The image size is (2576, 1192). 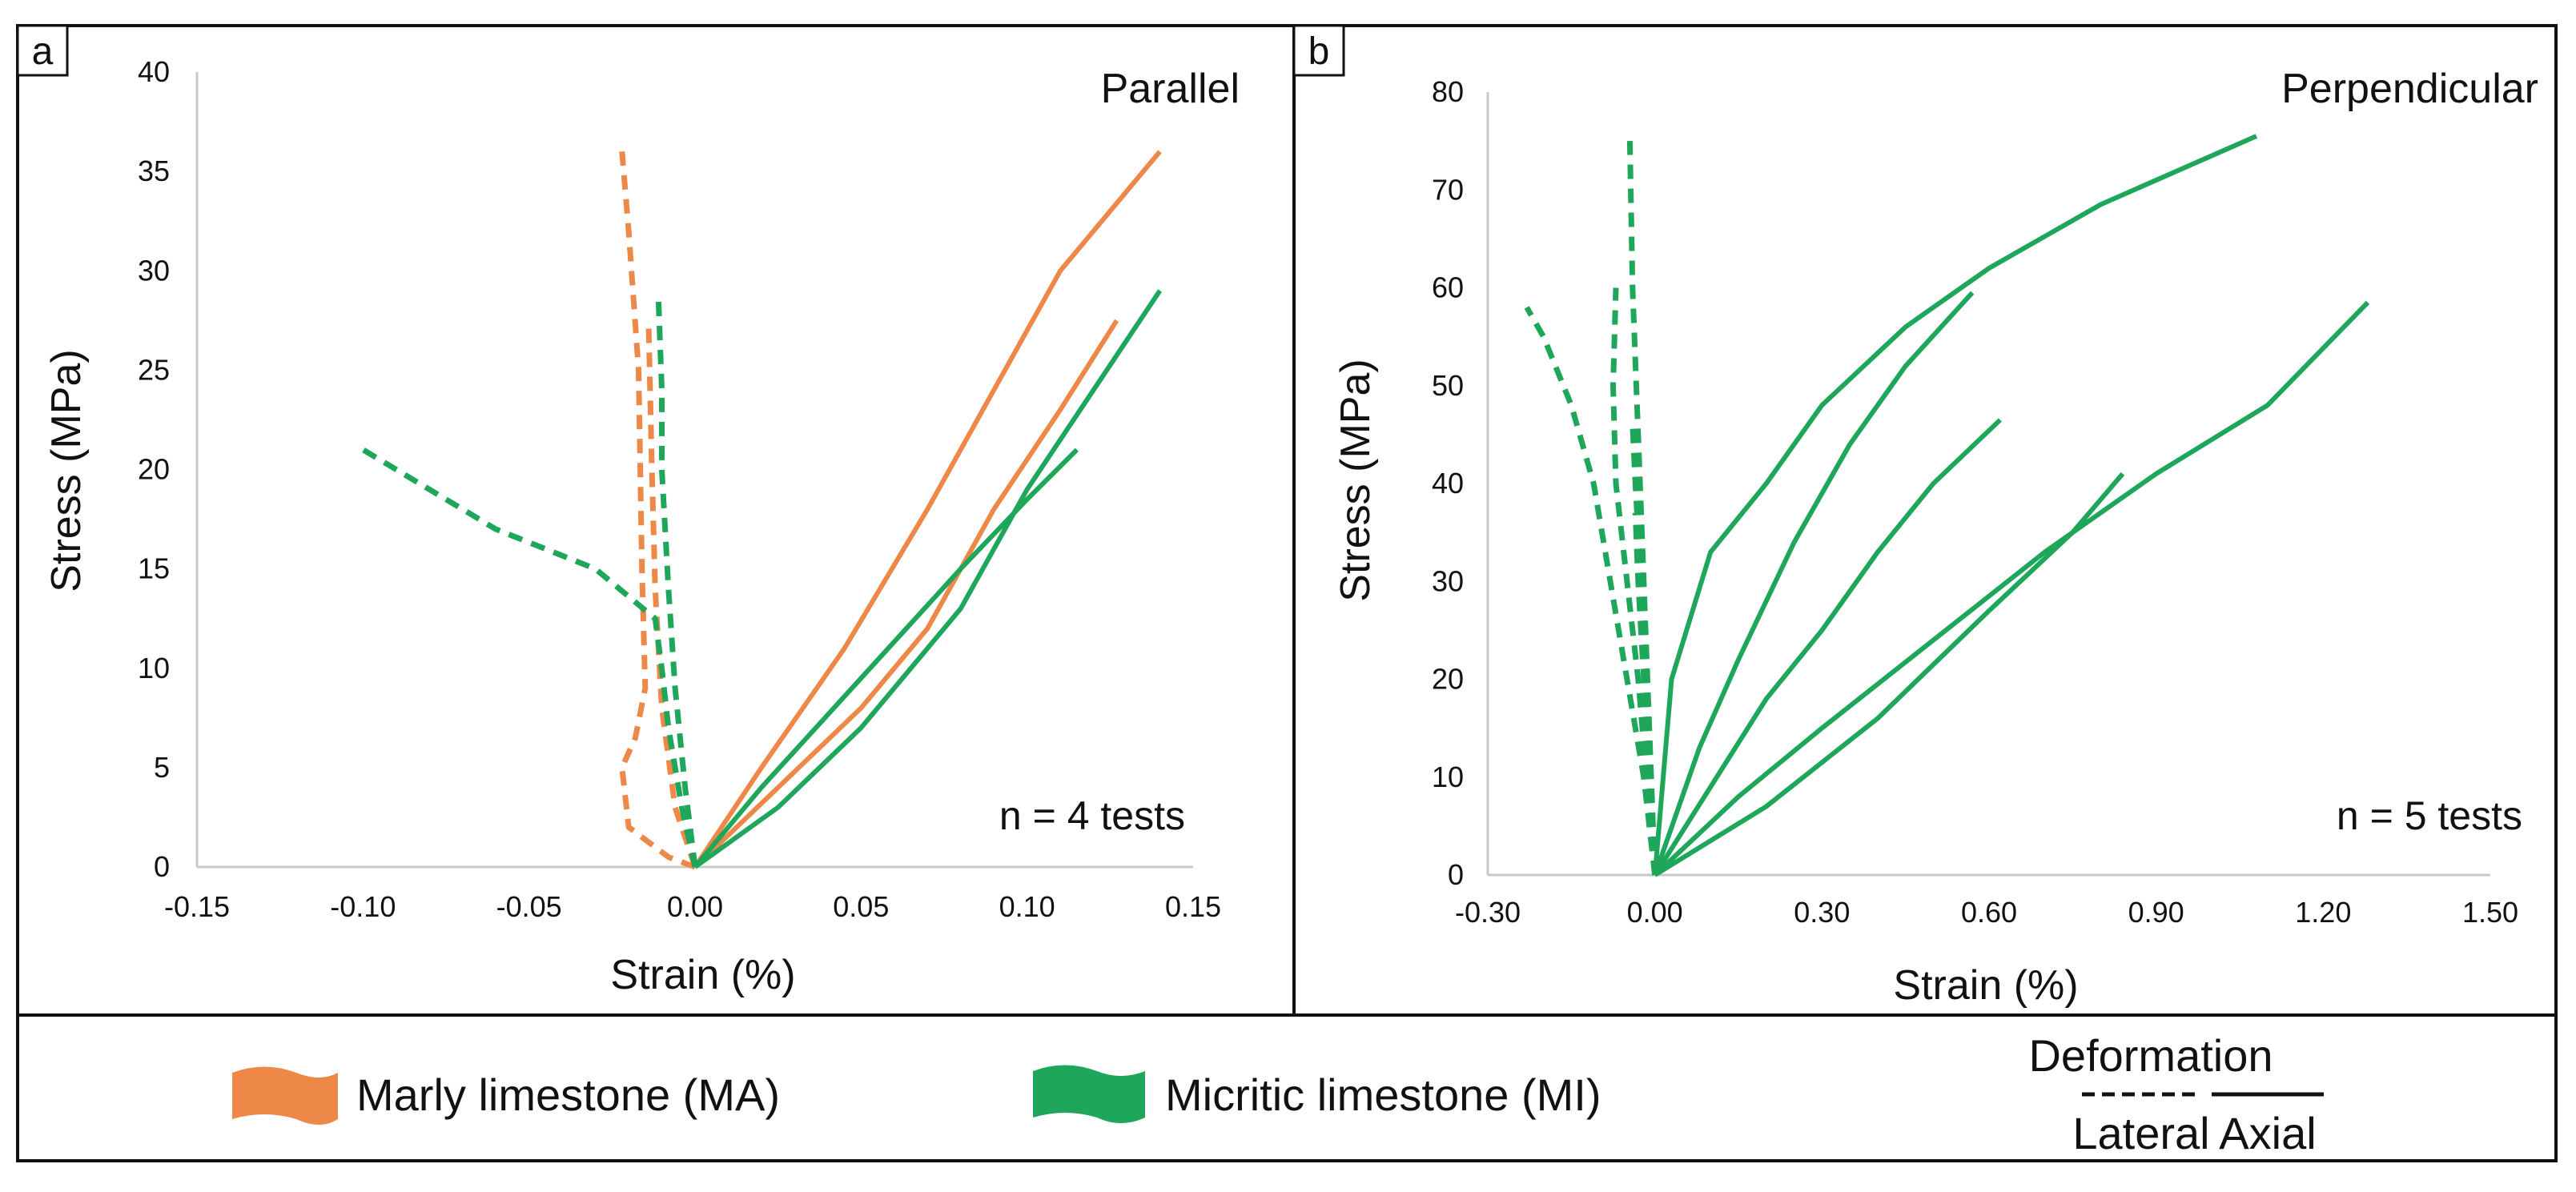 I want to click on panel-b-label: b, so click(x=1319, y=52).